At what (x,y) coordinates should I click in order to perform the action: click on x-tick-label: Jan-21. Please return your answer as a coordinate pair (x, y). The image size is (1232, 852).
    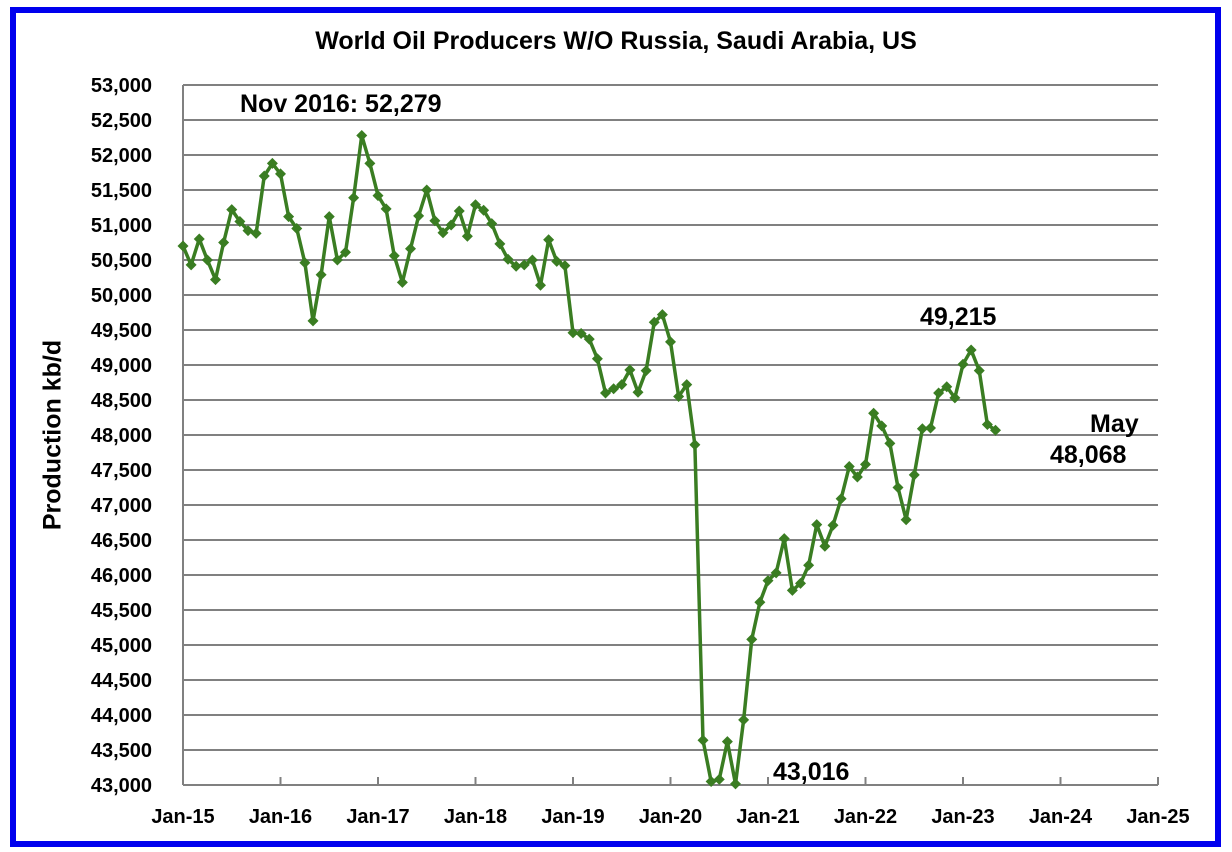
    Looking at the image, I should click on (767, 817).